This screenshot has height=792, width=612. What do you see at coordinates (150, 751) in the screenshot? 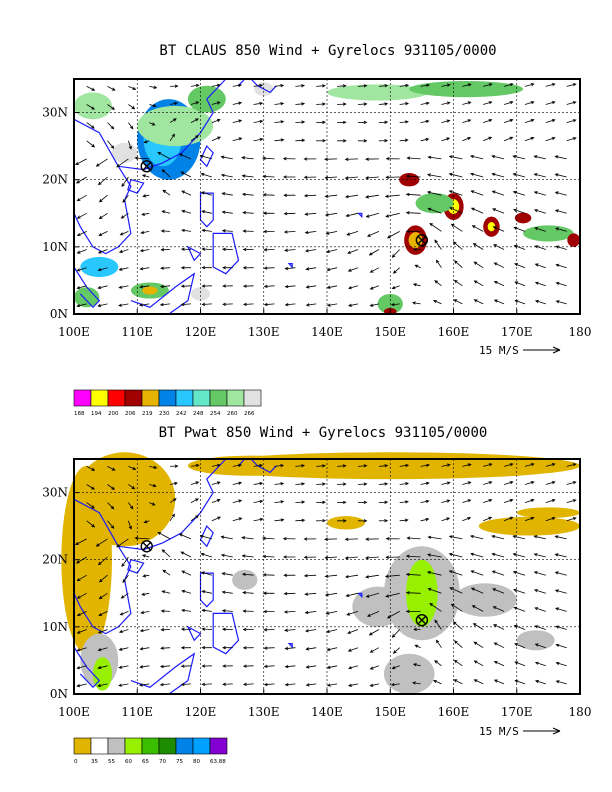
I see `bottom-colorbar: 0 35 55 60 65 70 75 80 63.88` at bounding box center [150, 751].